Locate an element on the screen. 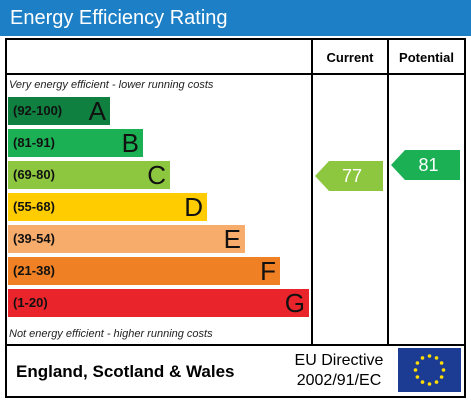 The image size is (471, 404). potential-rating-arrow-value: 81 is located at coordinates (428, 165).